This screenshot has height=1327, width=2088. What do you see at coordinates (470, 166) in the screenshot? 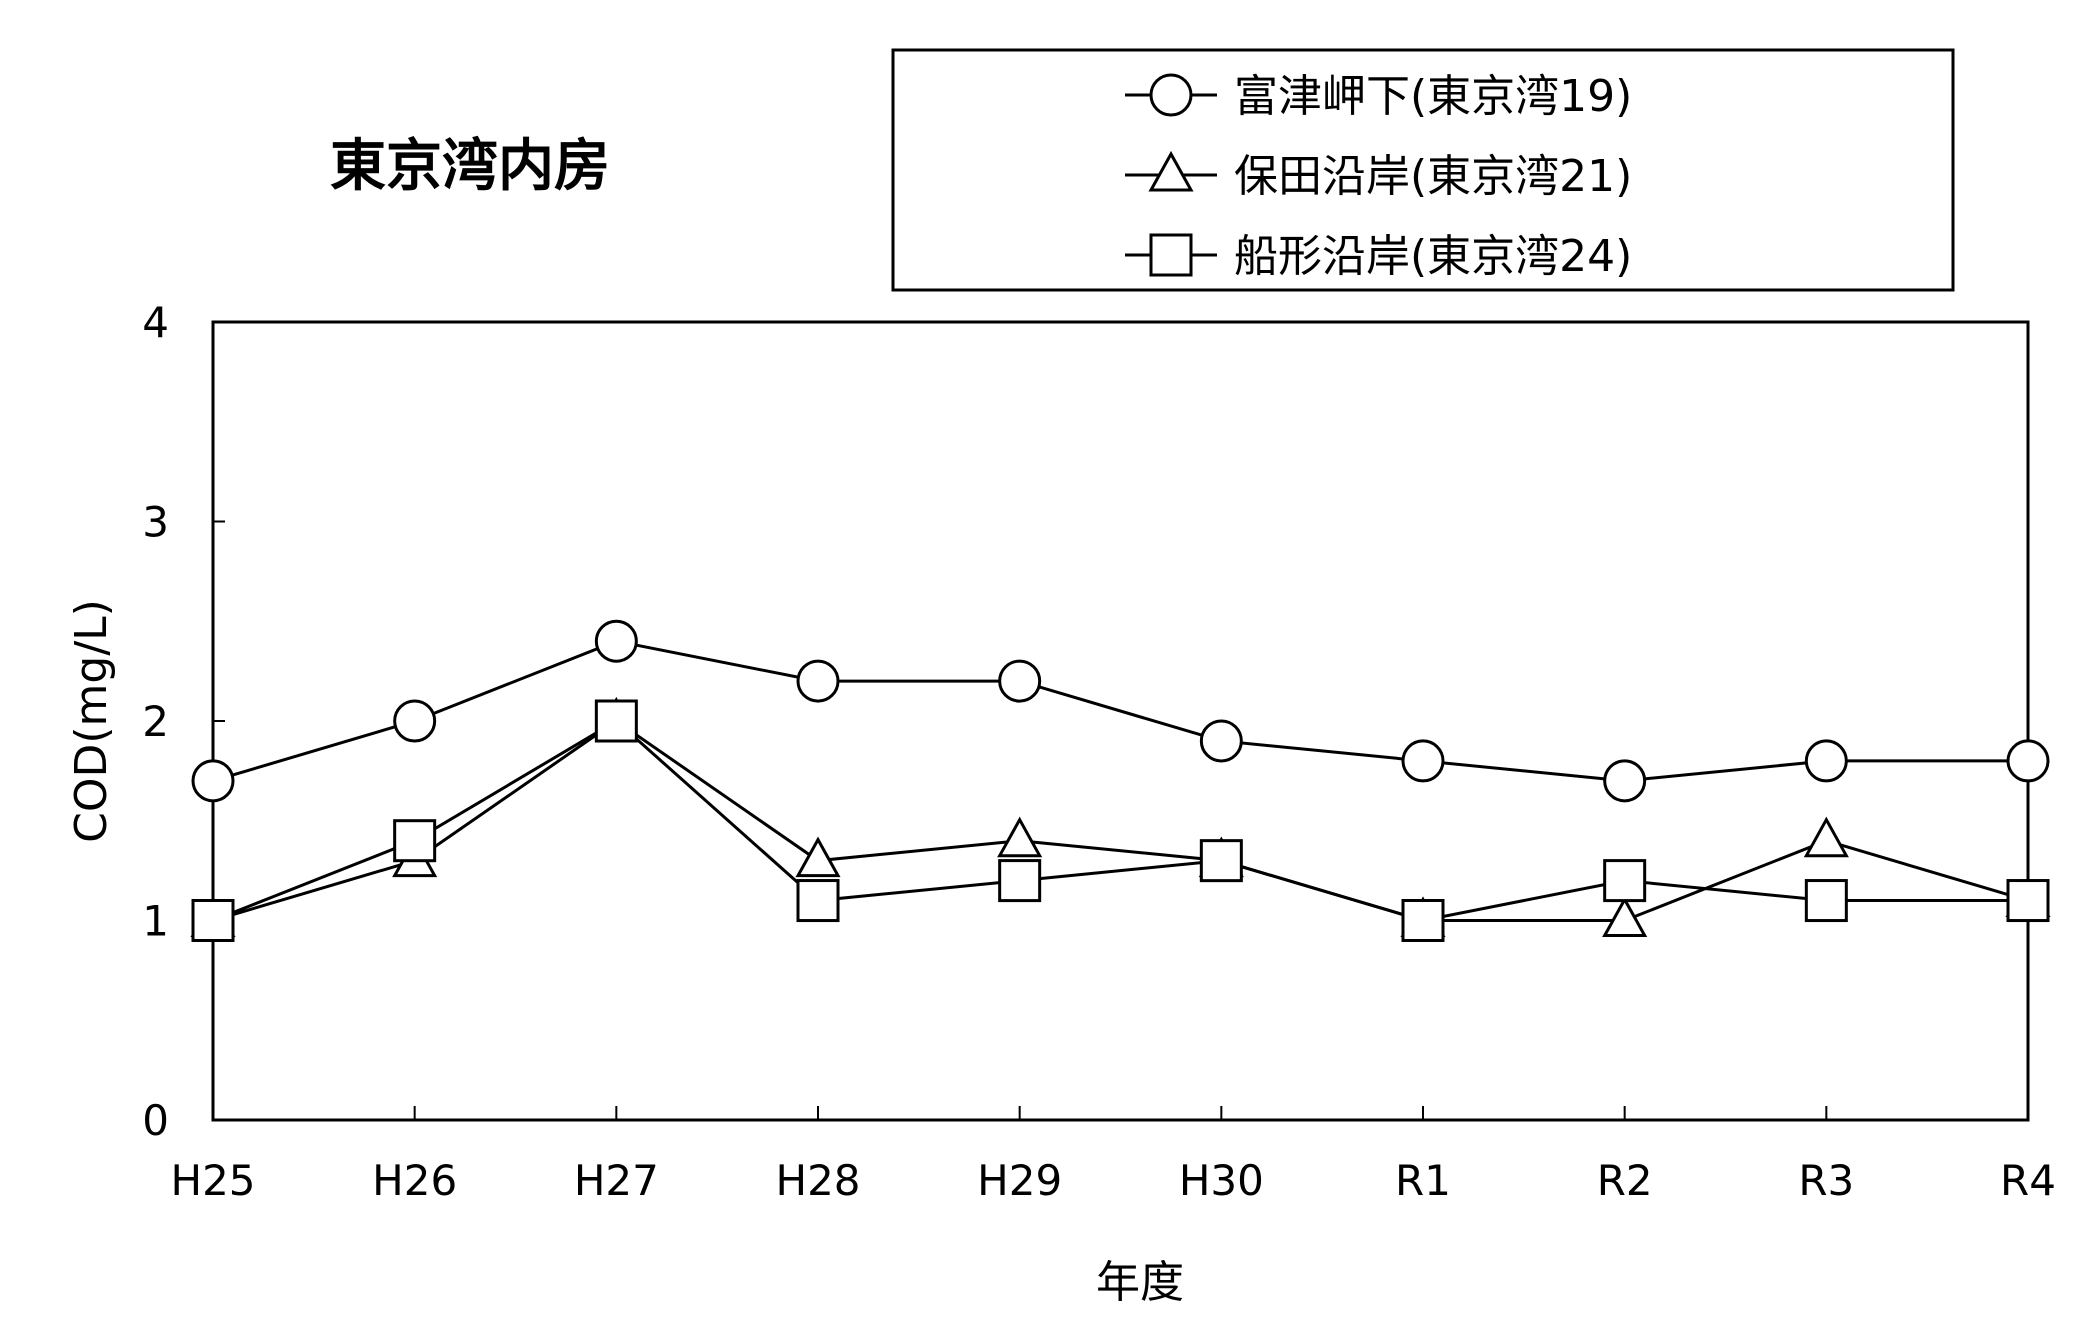
I see `chart-title: 東京湾内房` at bounding box center [470, 166].